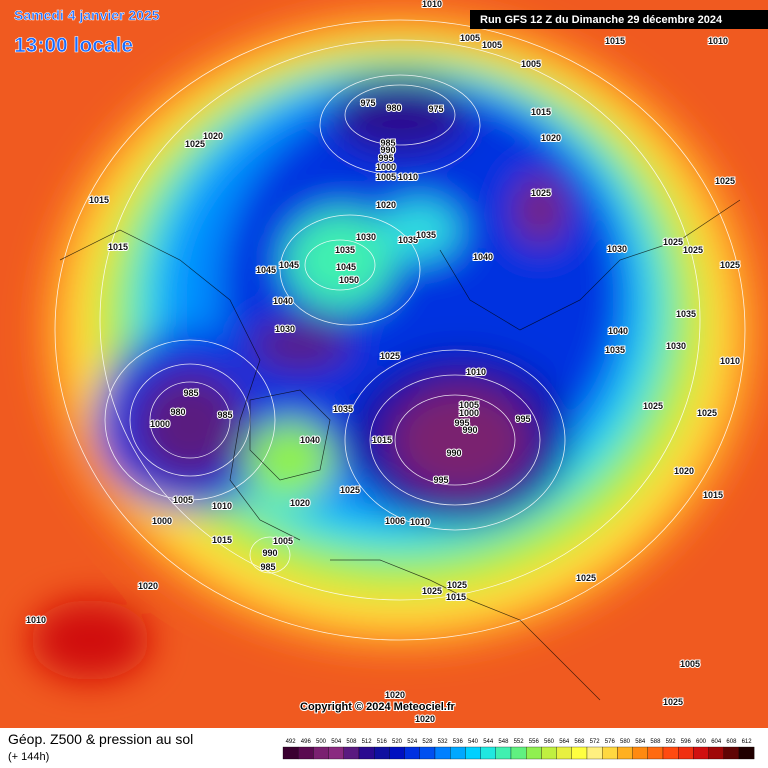 This screenshot has width=768, height=768. I want to click on isobar-label: 975, so click(435, 109).